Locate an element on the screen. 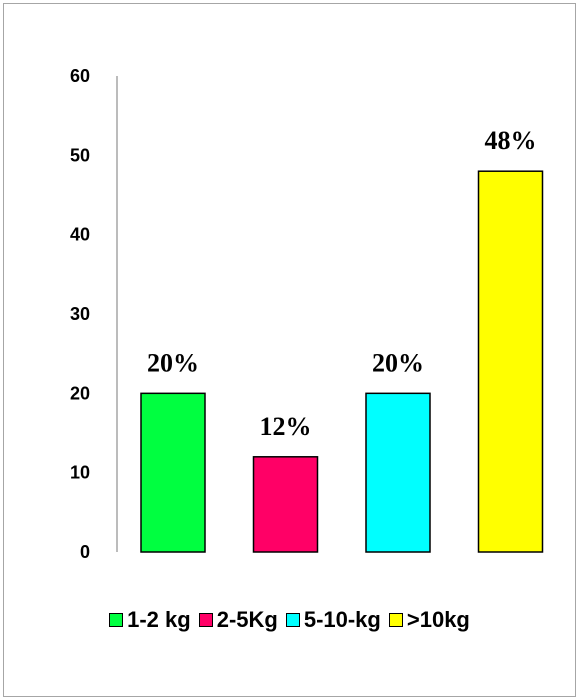 The image size is (579, 700). y-tick-label: 20 is located at coordinates (80, 393).